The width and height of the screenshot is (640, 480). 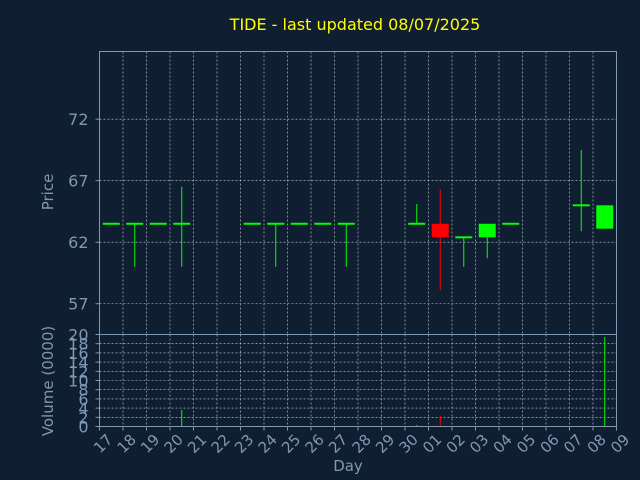 What do you see at coordinates (78, 353) in the screenshot?
I see `volume-y-tick-label: 16` at bounding box center [78, 353].